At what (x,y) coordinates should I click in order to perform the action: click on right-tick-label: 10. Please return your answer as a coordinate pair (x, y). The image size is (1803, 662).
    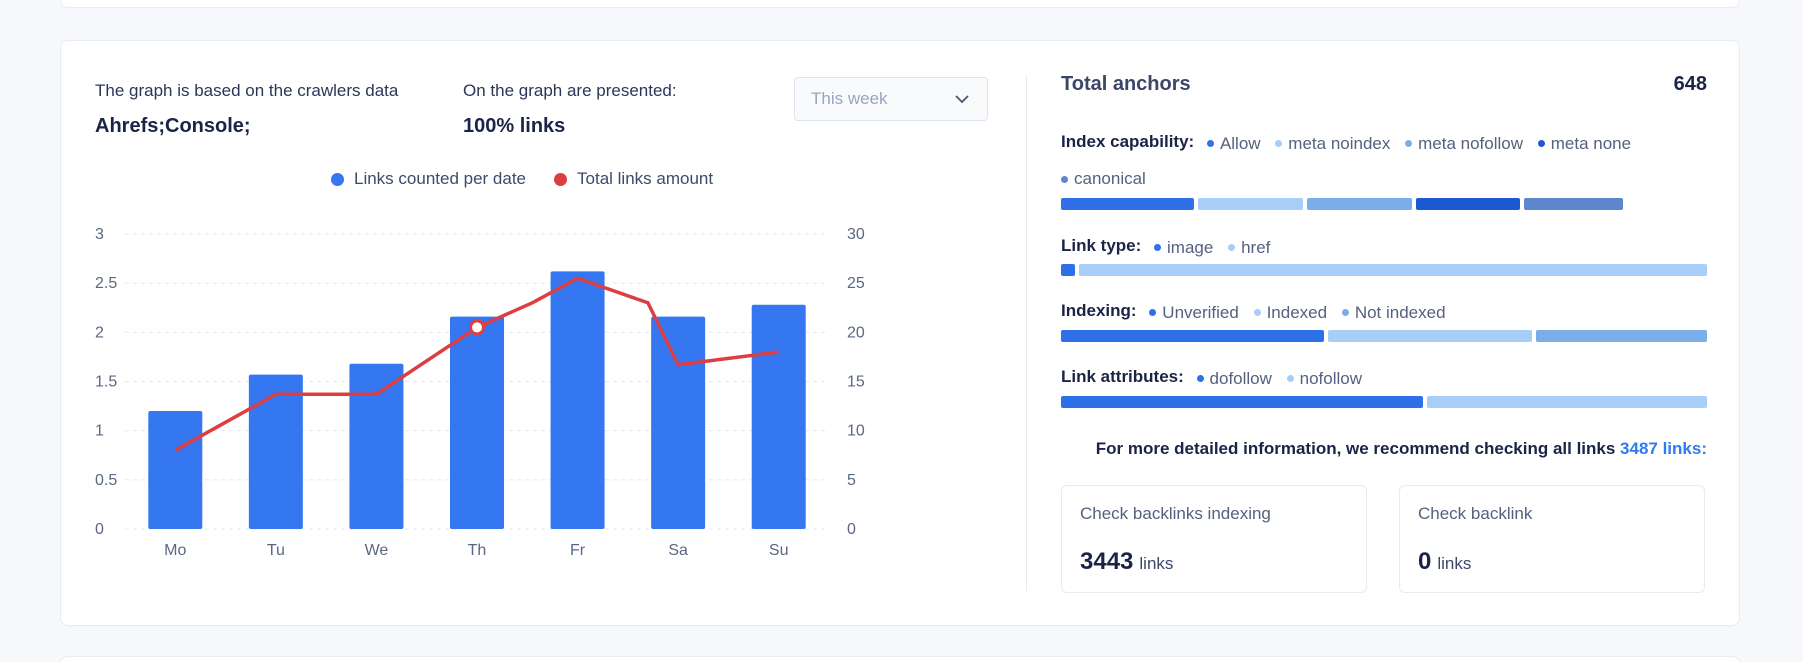
    Looking at the image, I should click on (856, 431).